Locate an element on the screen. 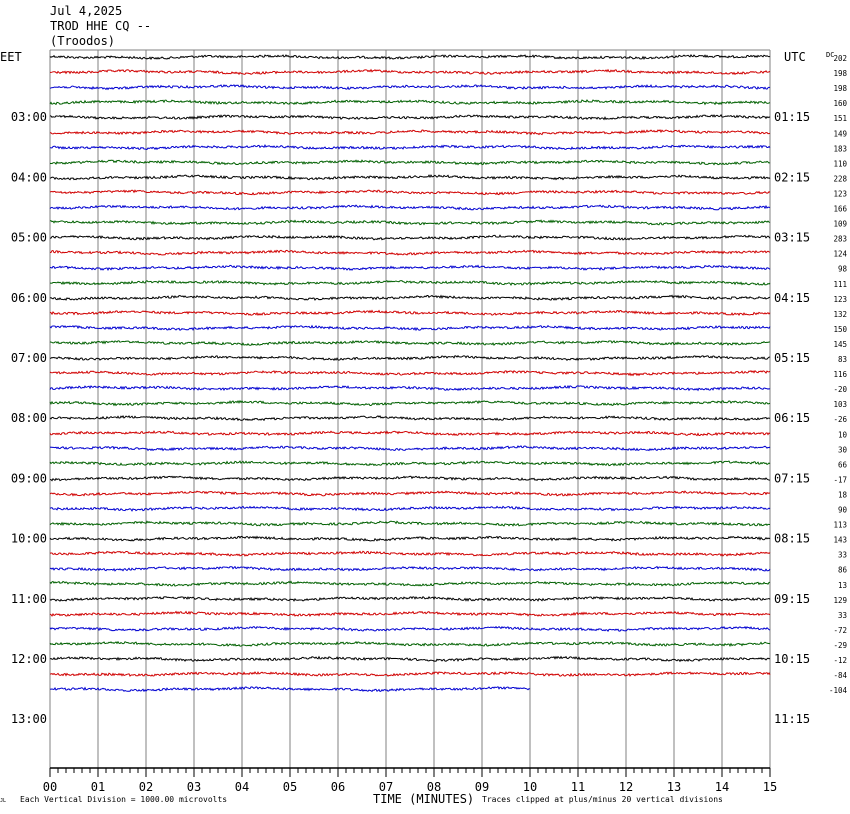 Image resolution: width=850 pixels, height=814 pixels. dc-offset-label: 143 is located at coordinates (840, 540).